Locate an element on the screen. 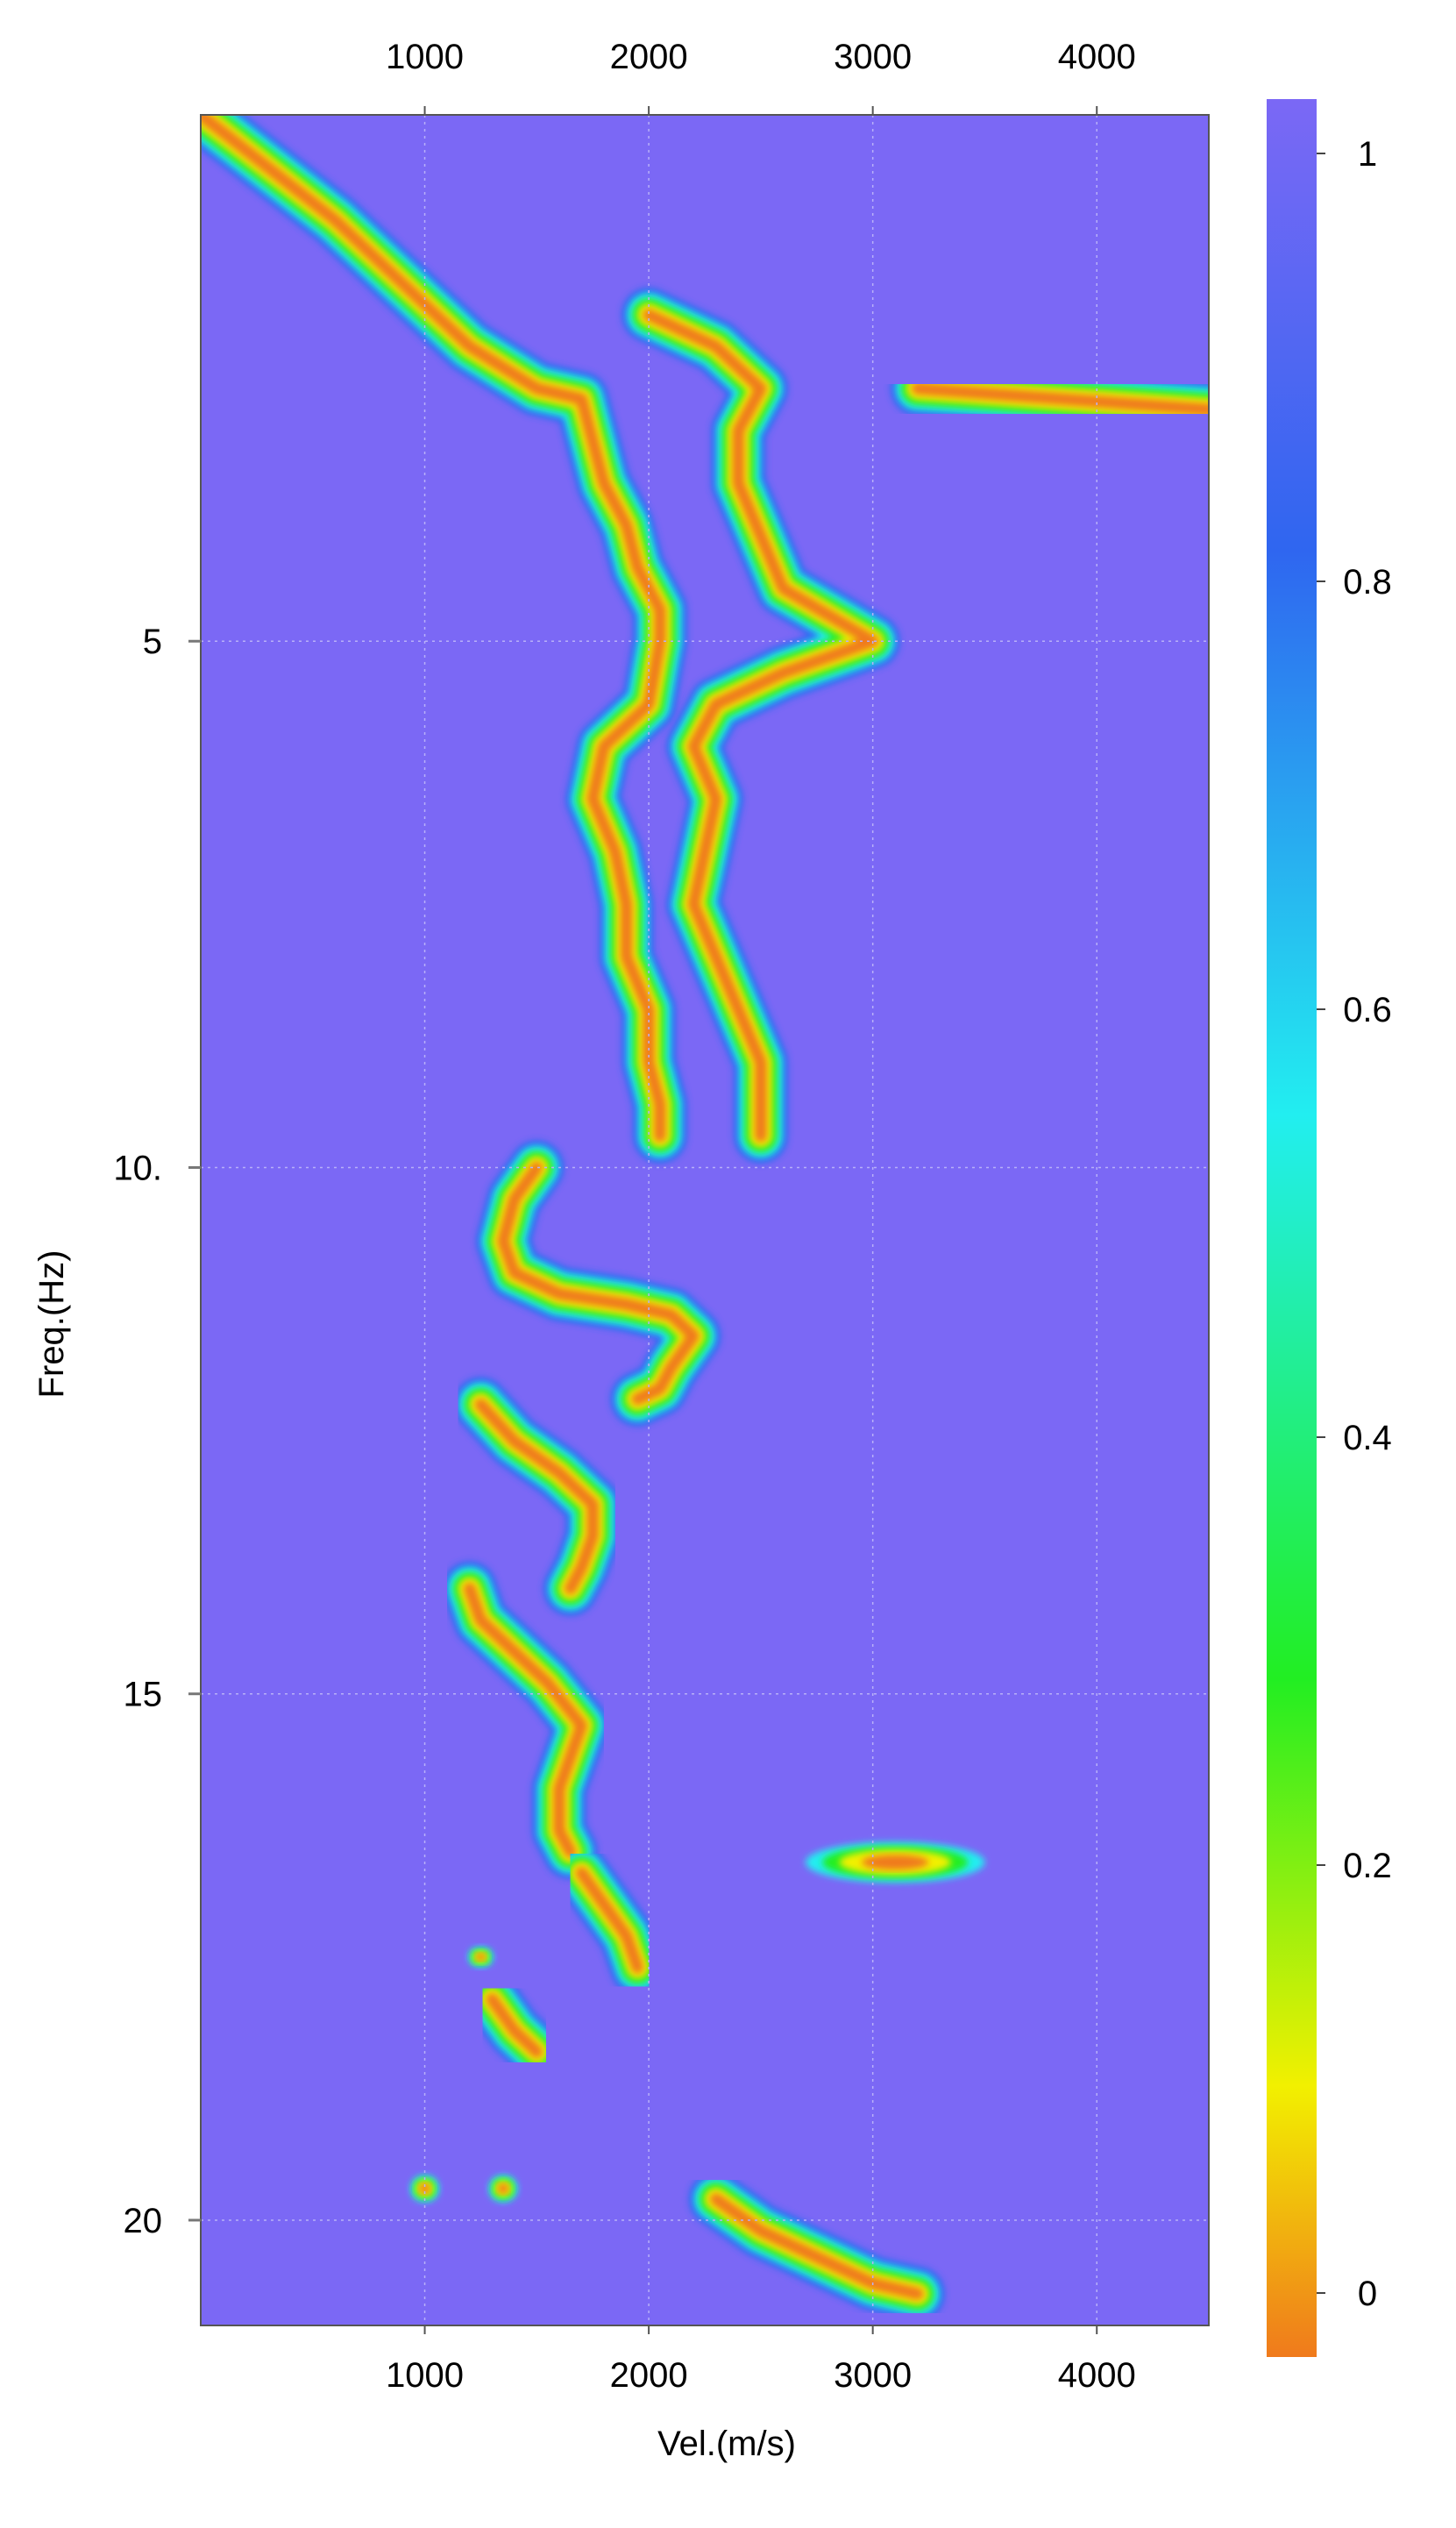 This screenshot has width=1456, height=2528. colorbar-tick-label: 0.6 is located at coordinates (1367, 1010).